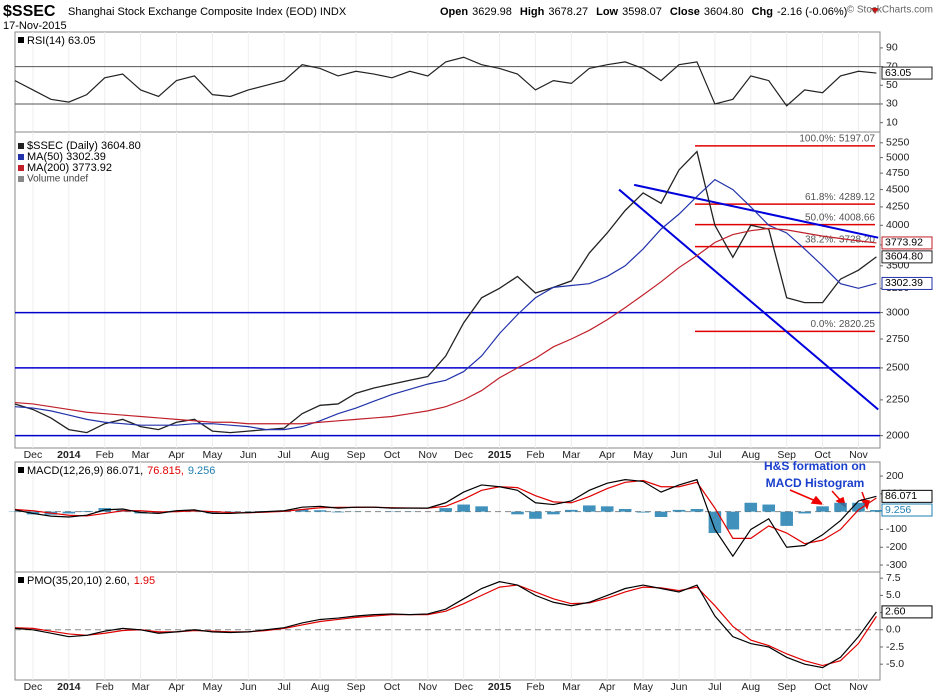 The image size is (936, 694). I want to click on quote-value: 3629.98, so click(492, 12).